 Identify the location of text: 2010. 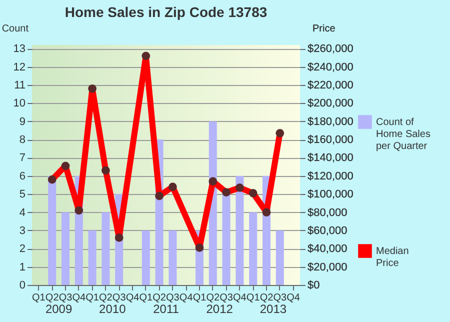
(112, 309).